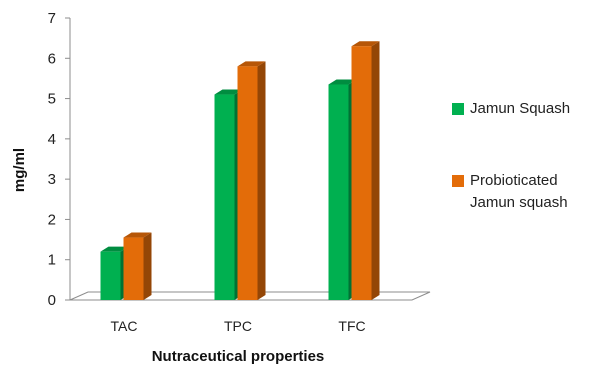 This screenshot has height=368, width=596. I want to click on legend-swatch-probioticated, so click(458, 181).